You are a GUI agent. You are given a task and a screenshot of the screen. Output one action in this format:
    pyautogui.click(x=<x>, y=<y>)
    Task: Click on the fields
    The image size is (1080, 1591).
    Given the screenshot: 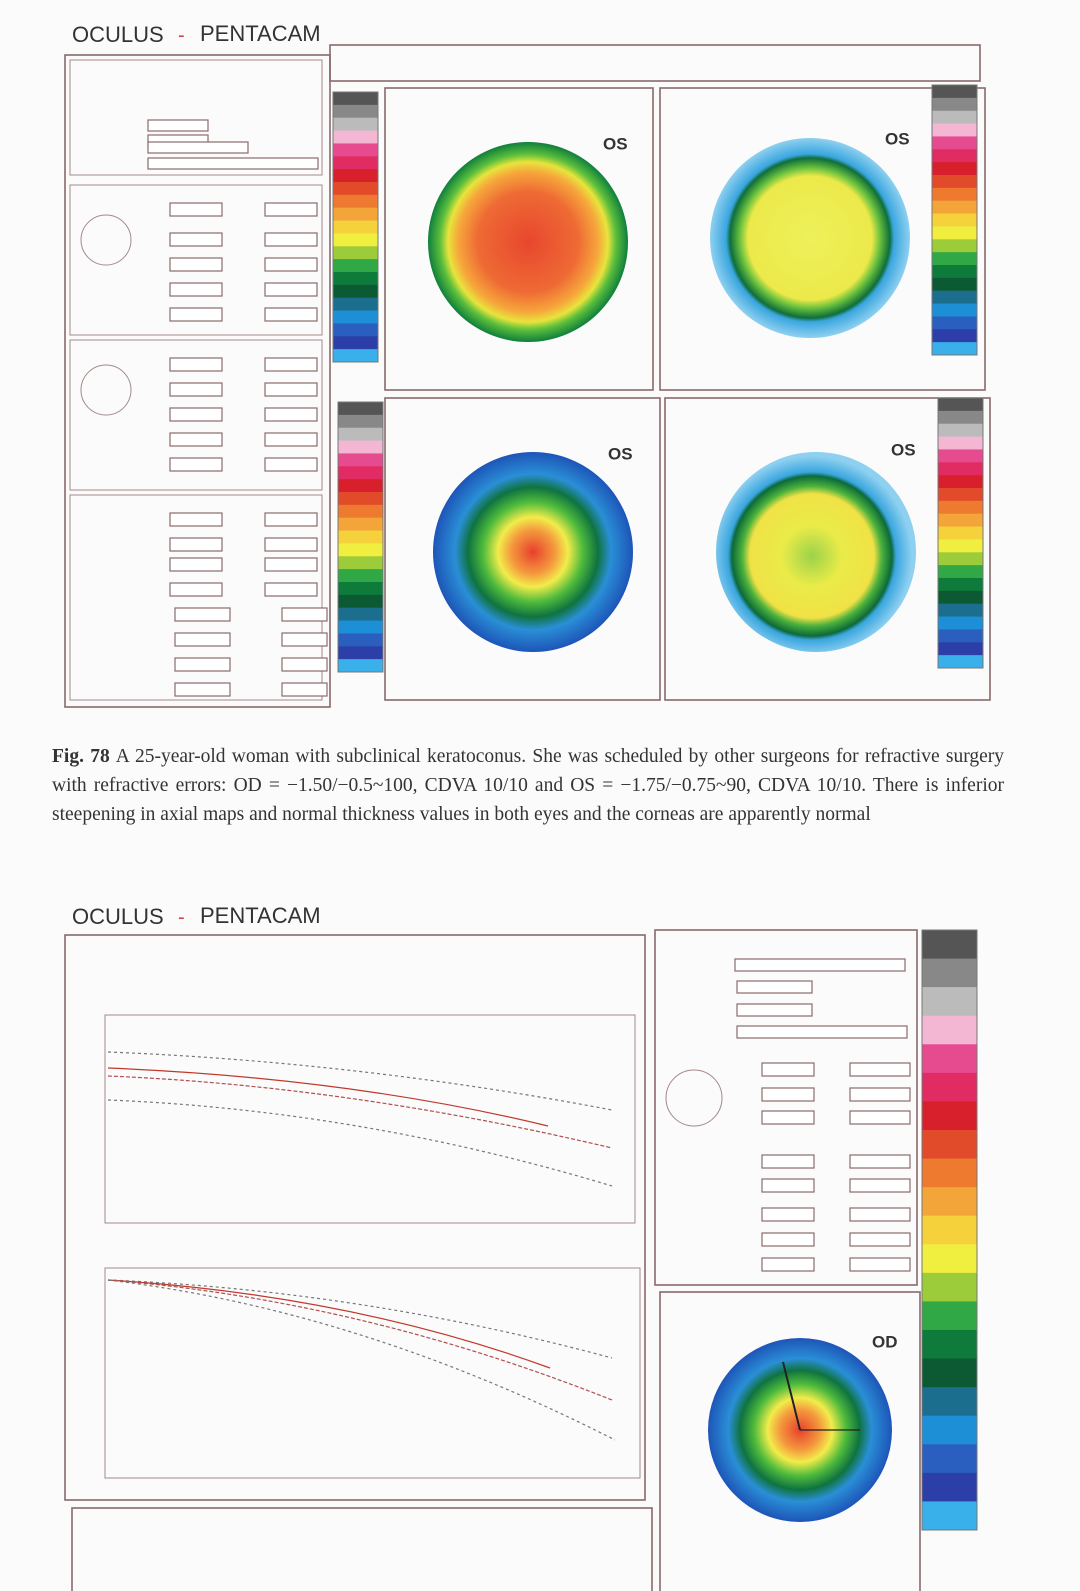 What is the action you would take?
    pyautogui.click(x=237, y=408)
    